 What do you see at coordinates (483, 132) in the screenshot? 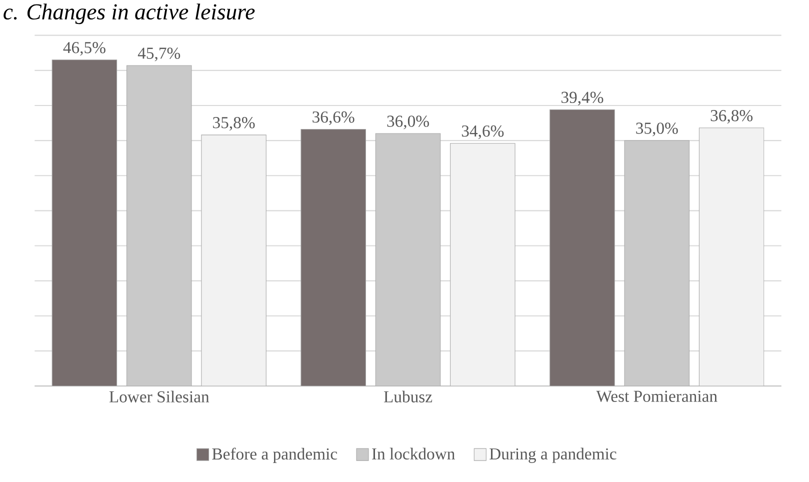
I see `data-label: 34,6%` at bounding box center [483, 132].